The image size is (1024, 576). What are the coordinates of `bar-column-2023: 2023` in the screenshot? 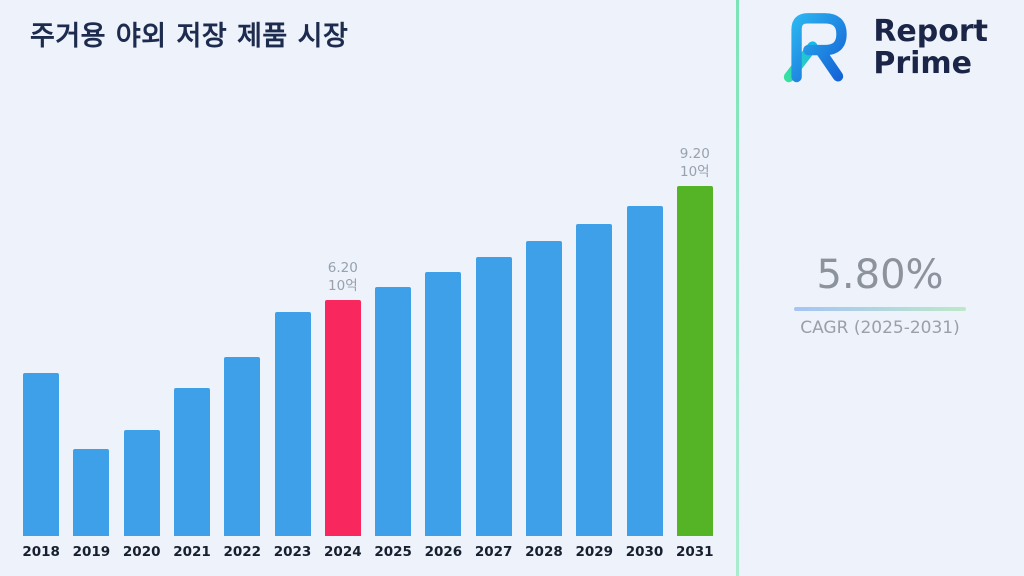 It's located at (292, 337).